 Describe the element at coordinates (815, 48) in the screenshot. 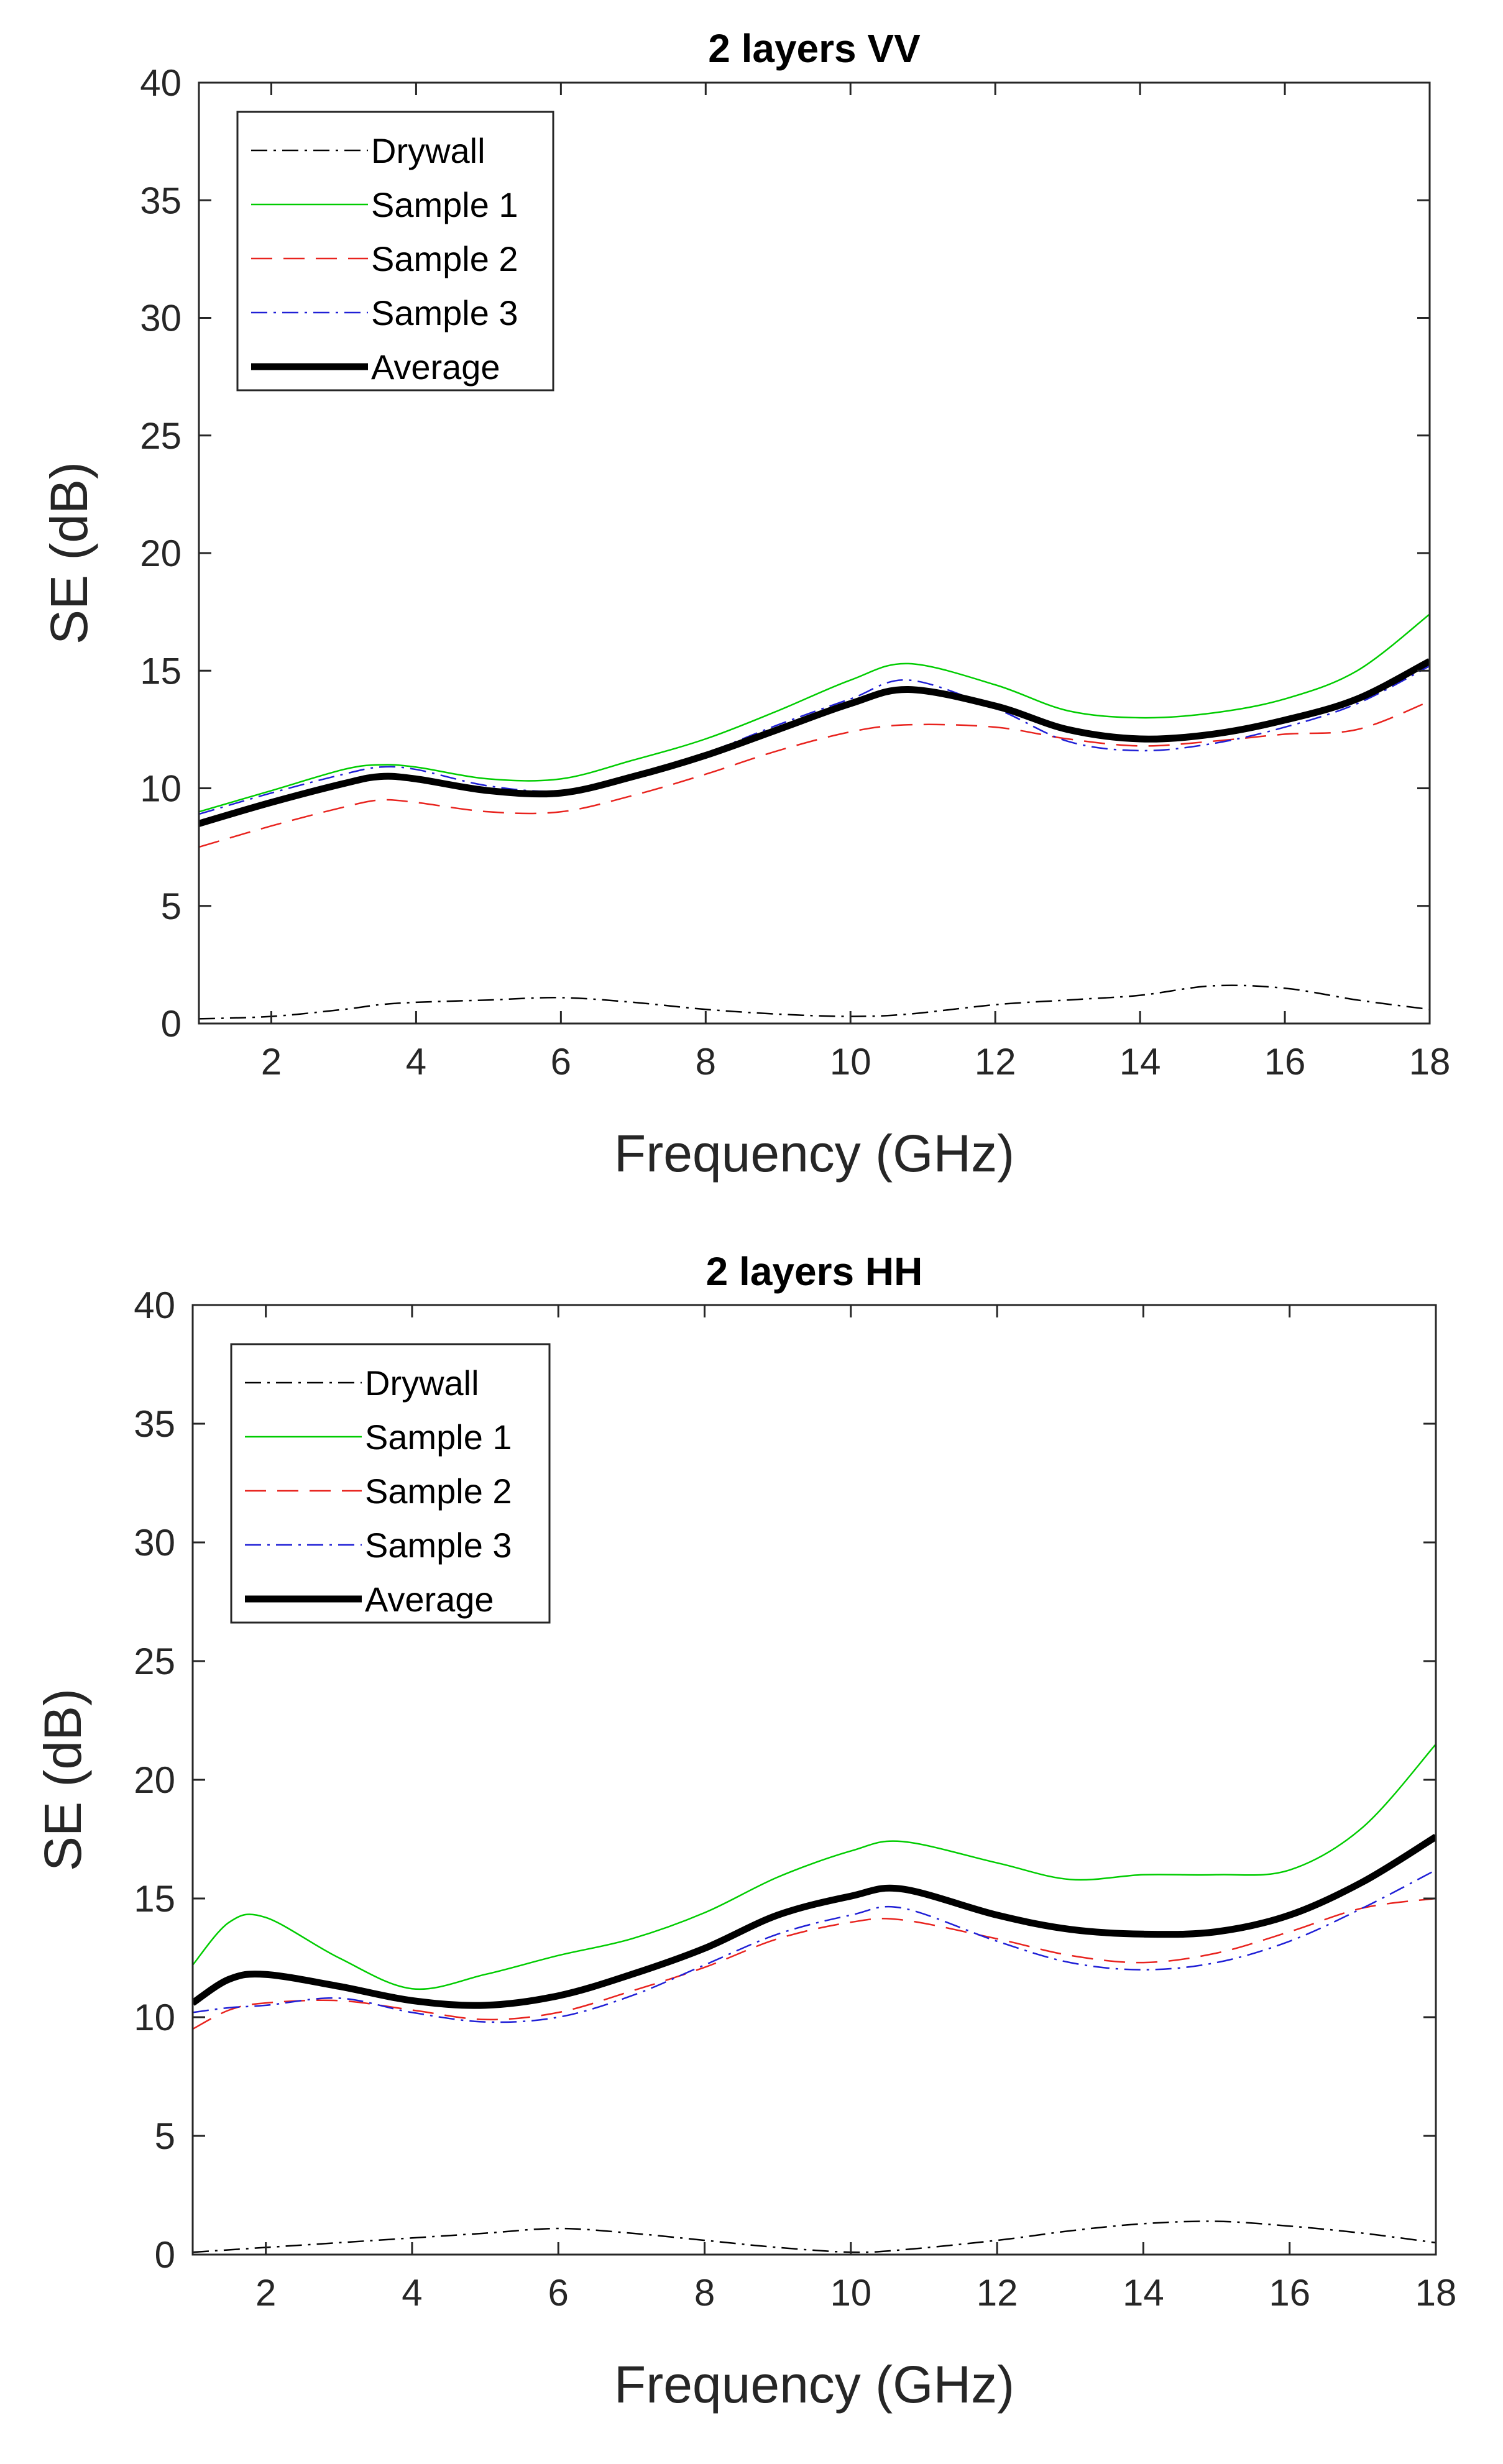

I see `chart-title: 2 layers VV` at that location.